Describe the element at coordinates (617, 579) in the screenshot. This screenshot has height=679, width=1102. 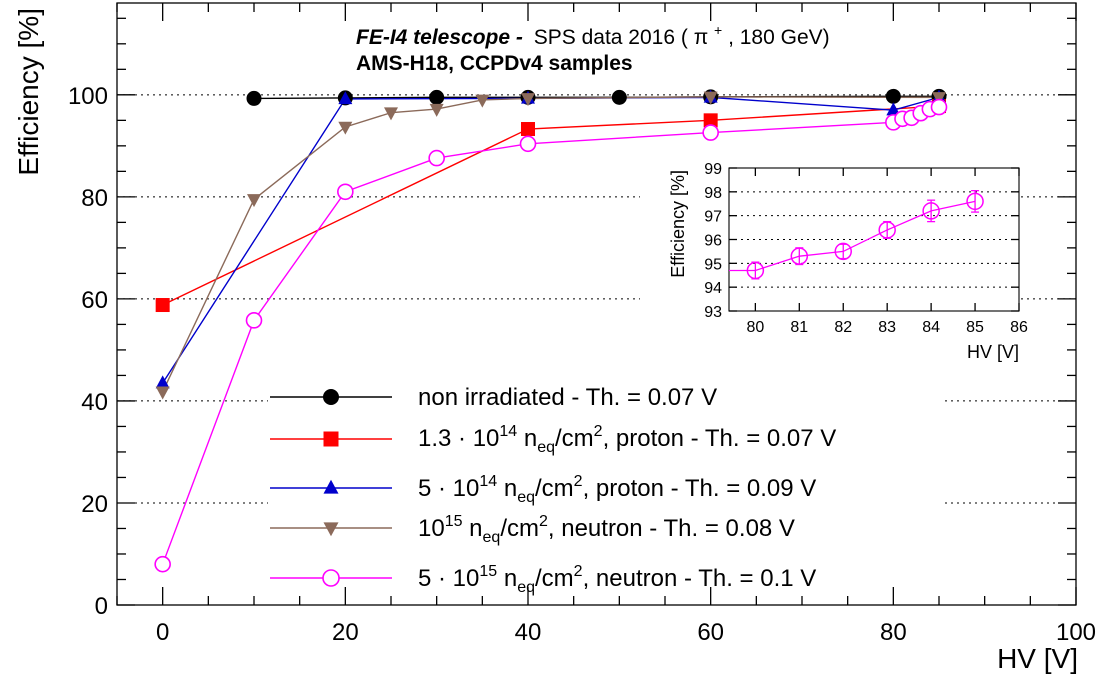
I see `legend-entry-4-label: 5 · 1015 neq/cm2, neutron - Th. = 0.1 V` at that location.